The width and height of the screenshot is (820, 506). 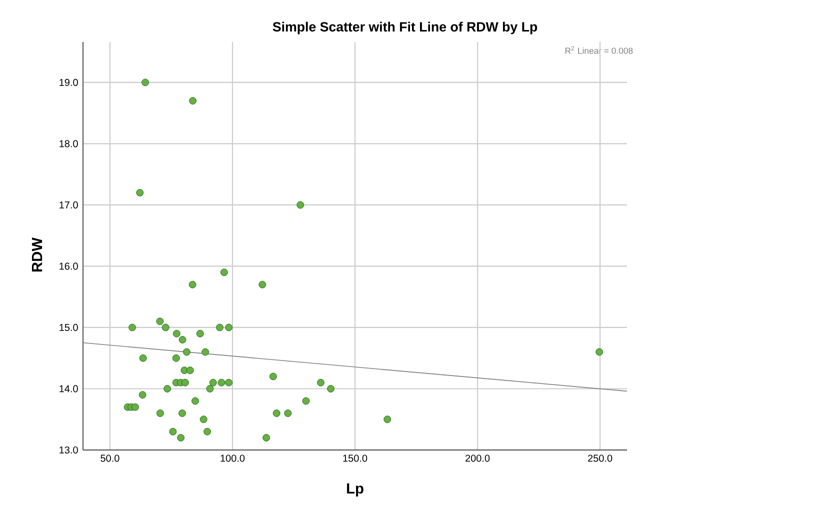 What do you see at coordinates (69, 450) in the screenshot?
I see `y-tick-label: 13.0` at bounding box center [69, 450].